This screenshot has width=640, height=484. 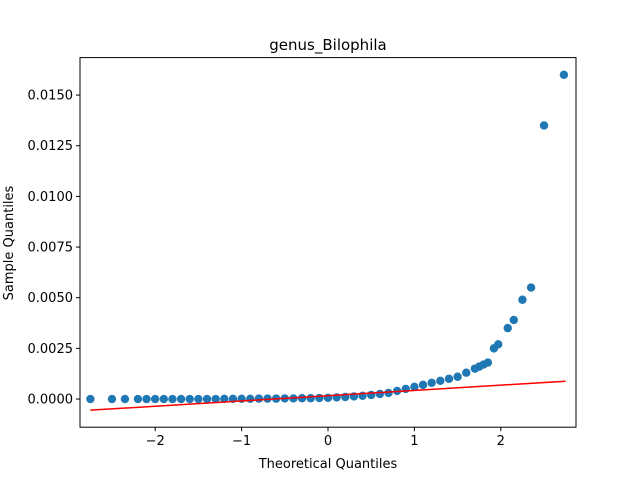 I want to click on fit-line, so click(x=328, y=395).